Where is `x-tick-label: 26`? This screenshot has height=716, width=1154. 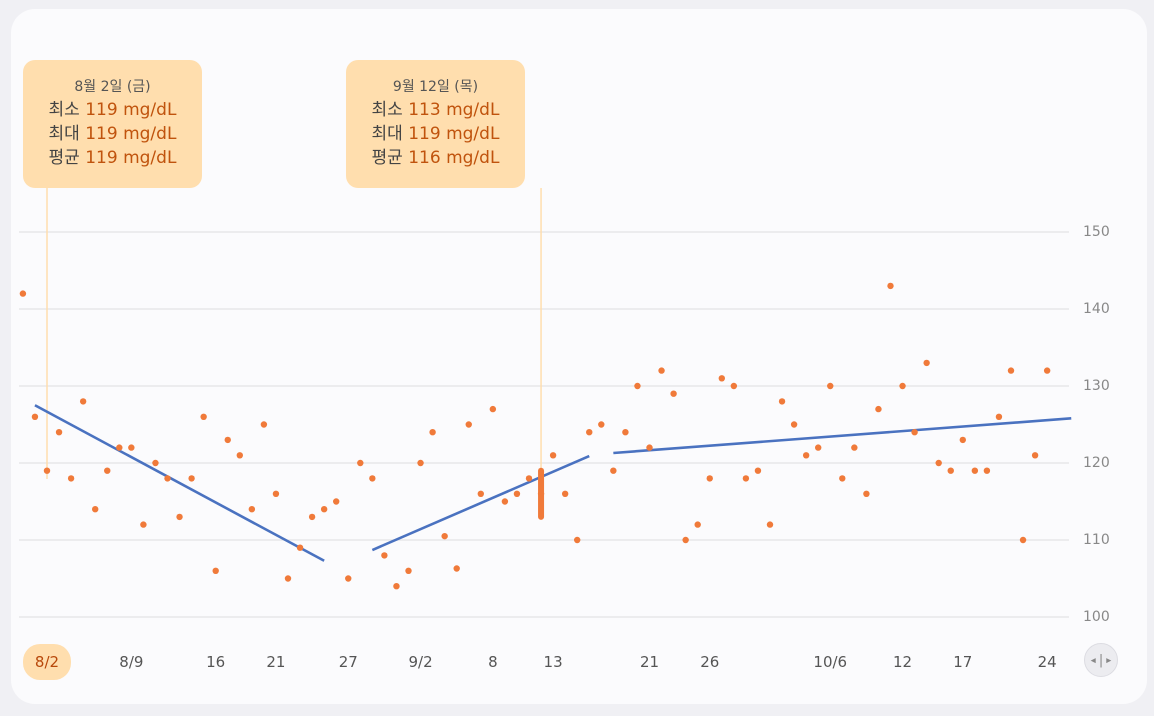 x-tick-label: 26 is located at coordinates (710, 662).